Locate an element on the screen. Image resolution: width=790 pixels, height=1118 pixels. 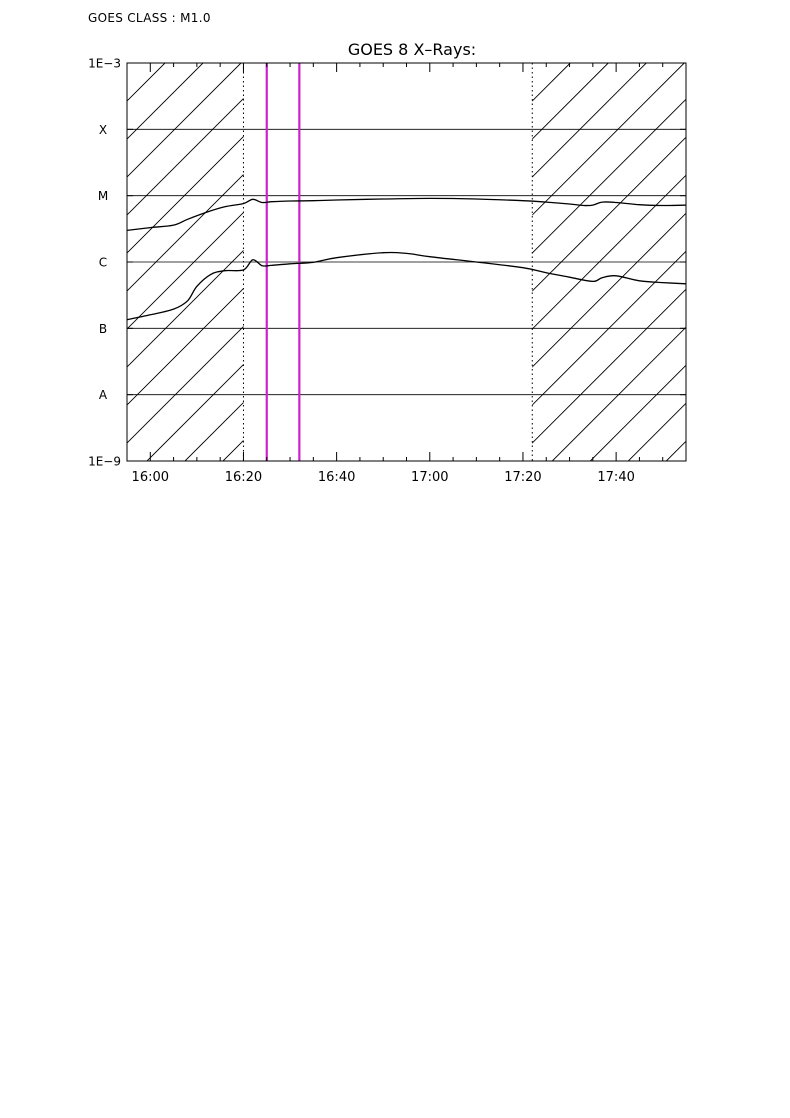
series-lines is located at coordinates (406, 259).